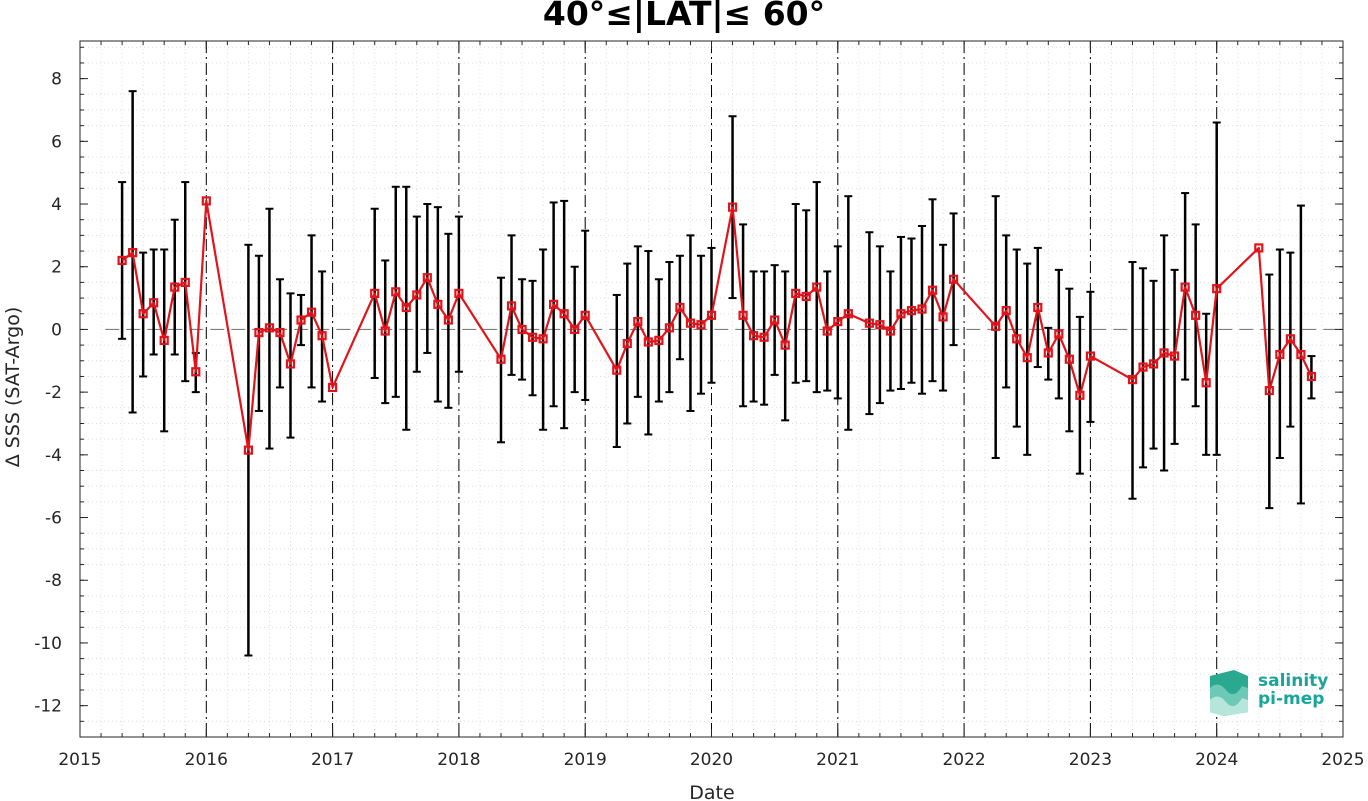 The height and width of the screenshot is (801, 1368). Describe the element at coordinates (56, 80) in the screenshot. I see `y-tick-label: 8` at that location.